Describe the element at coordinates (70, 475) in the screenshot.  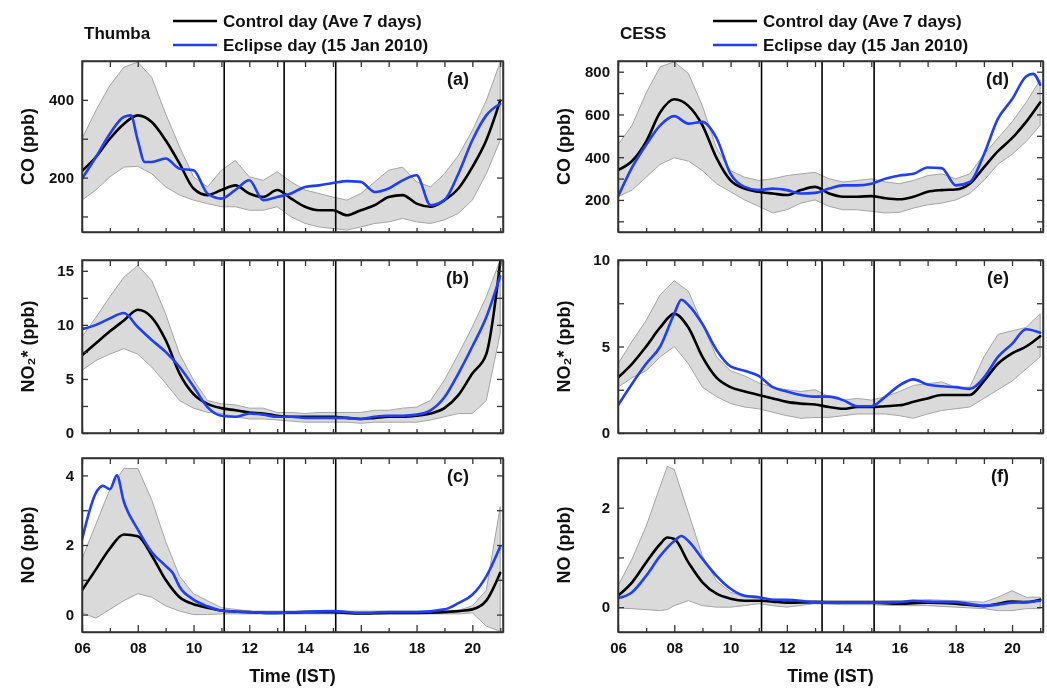
I see `y-tick-label: 4` at that location.